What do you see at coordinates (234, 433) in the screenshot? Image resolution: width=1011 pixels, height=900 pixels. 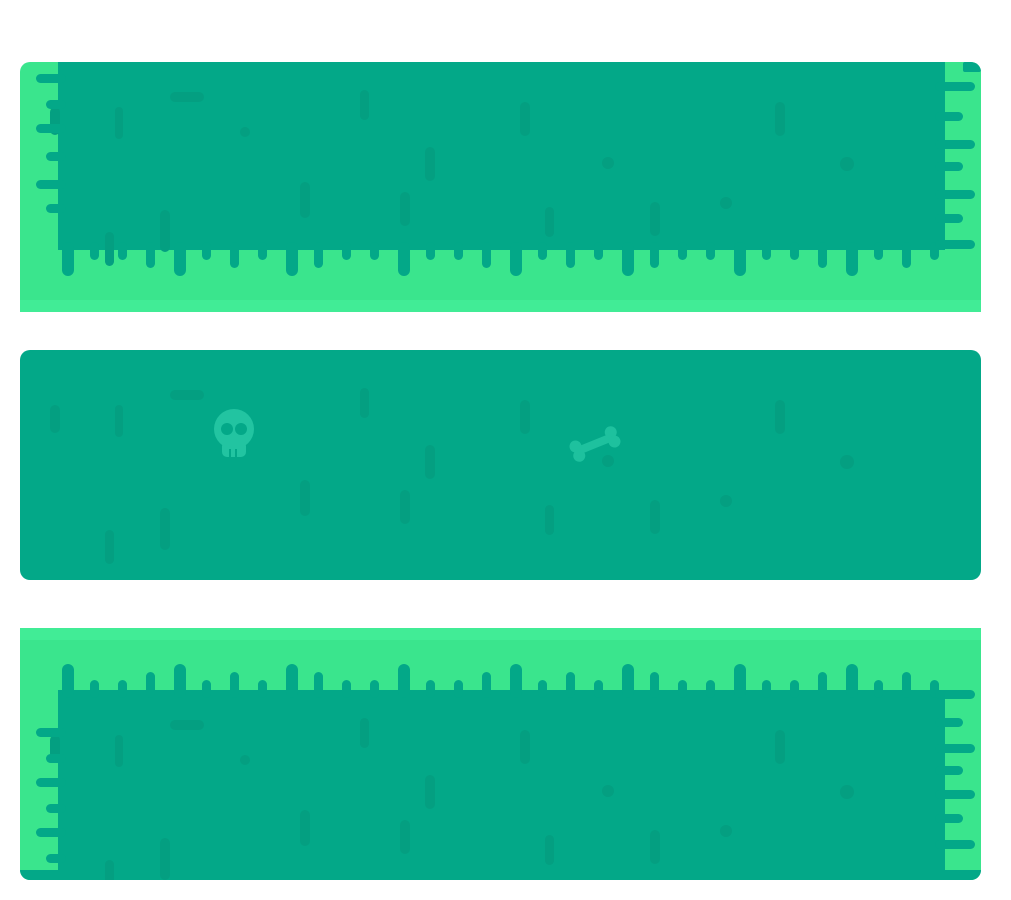 I see `skull-icon` at bounding box center [234, 433].